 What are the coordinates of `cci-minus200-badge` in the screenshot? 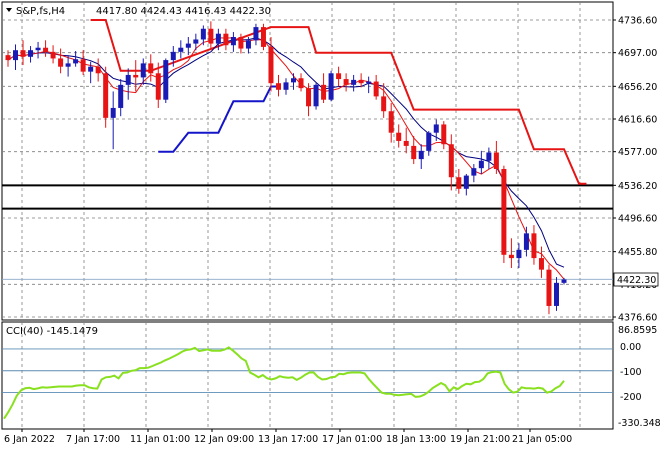 It's located at (629, 396).